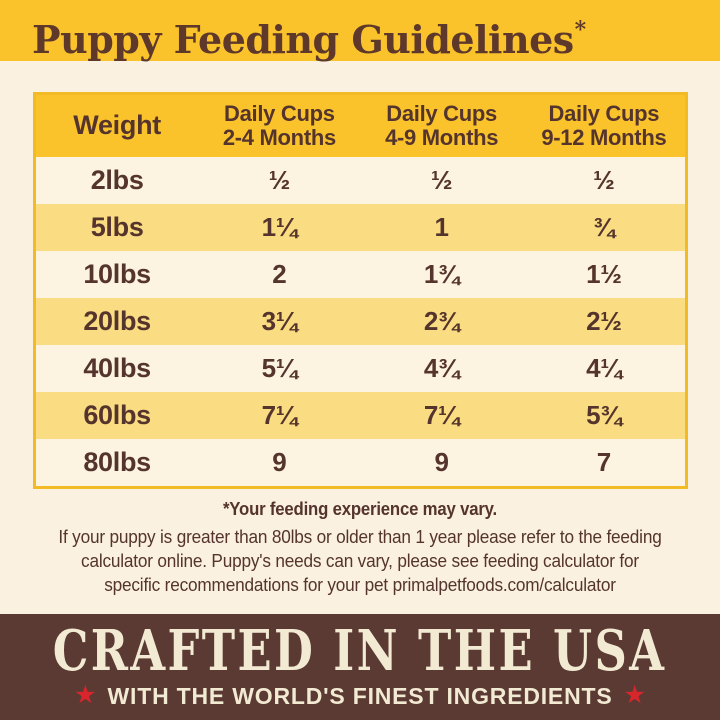 The width and height of the screenshot is (720, 720). Describe the element at coordinates (303, 39) in the screenshot. I see `page-title-text: Puppy Feeding Guidelines` at that location.